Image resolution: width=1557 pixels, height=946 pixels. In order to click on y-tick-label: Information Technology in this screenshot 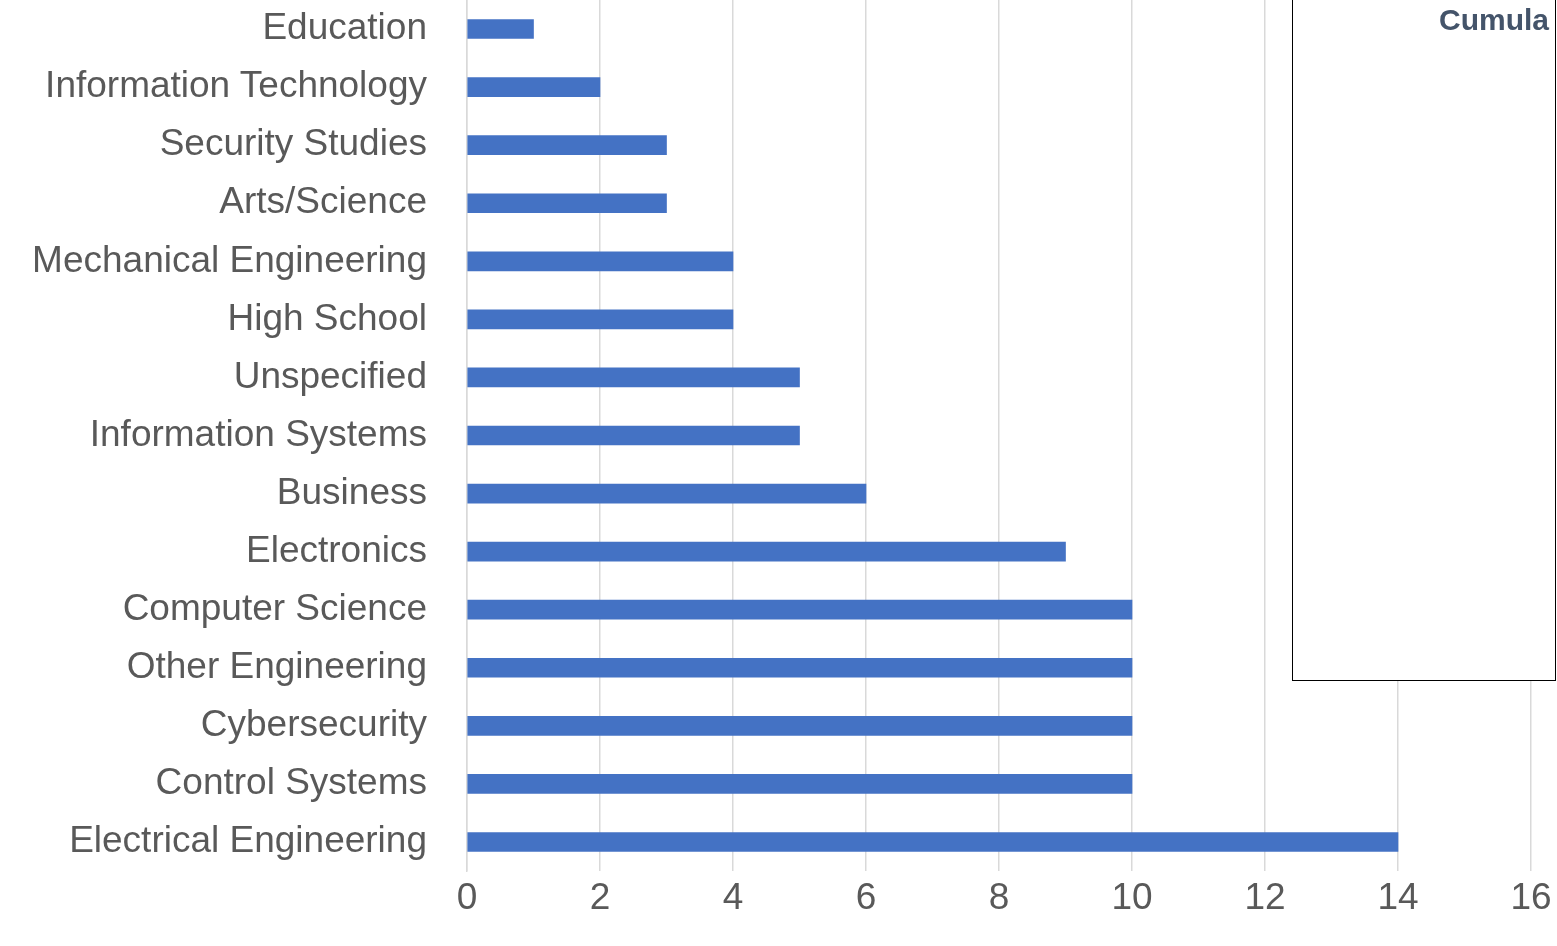, I will do `click(236, 85)`.